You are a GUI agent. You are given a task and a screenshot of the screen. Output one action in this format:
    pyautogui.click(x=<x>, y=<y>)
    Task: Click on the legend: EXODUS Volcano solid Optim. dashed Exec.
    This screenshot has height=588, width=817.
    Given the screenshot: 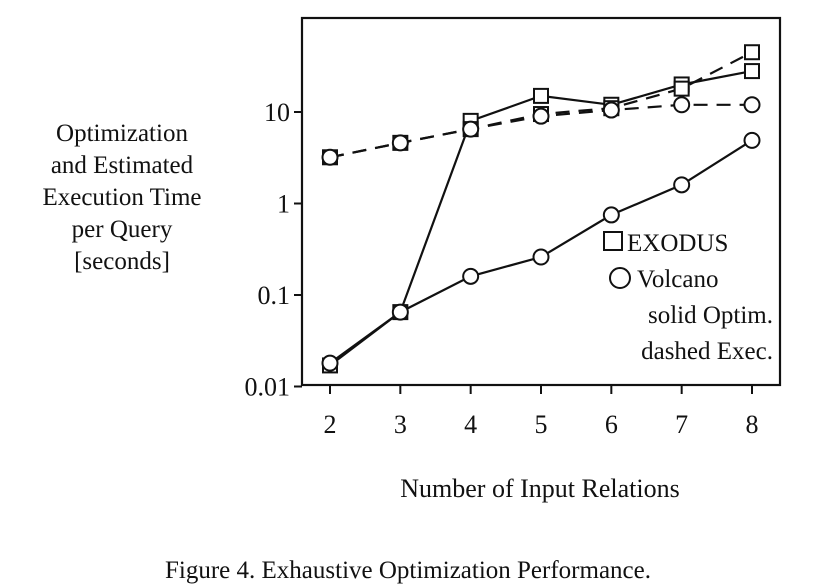 What is the action you would take?
    pyautogui.click(x=688, y=297)
    